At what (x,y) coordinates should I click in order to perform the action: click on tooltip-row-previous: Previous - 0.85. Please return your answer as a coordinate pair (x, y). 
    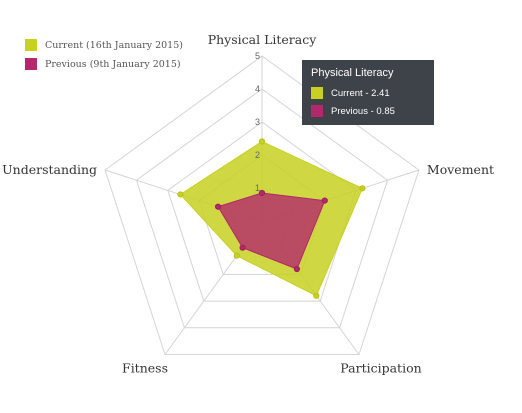
    Looking at the image, I should click on (368, 111).